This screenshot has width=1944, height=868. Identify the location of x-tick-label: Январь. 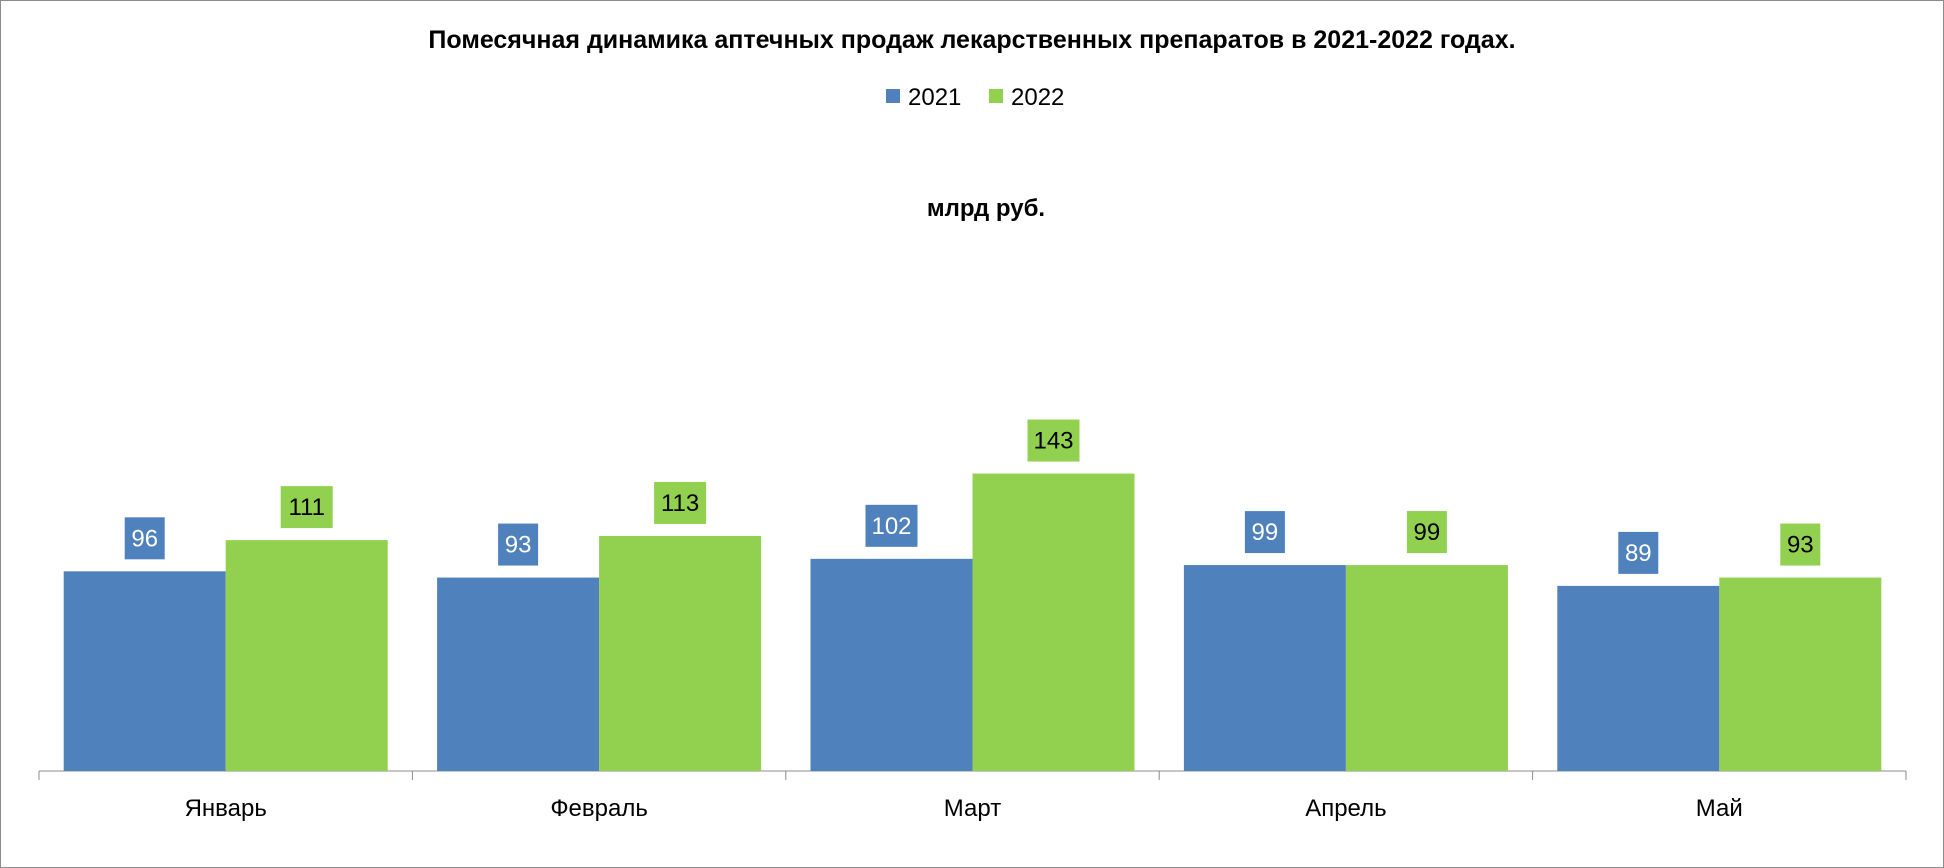
(226, 808).